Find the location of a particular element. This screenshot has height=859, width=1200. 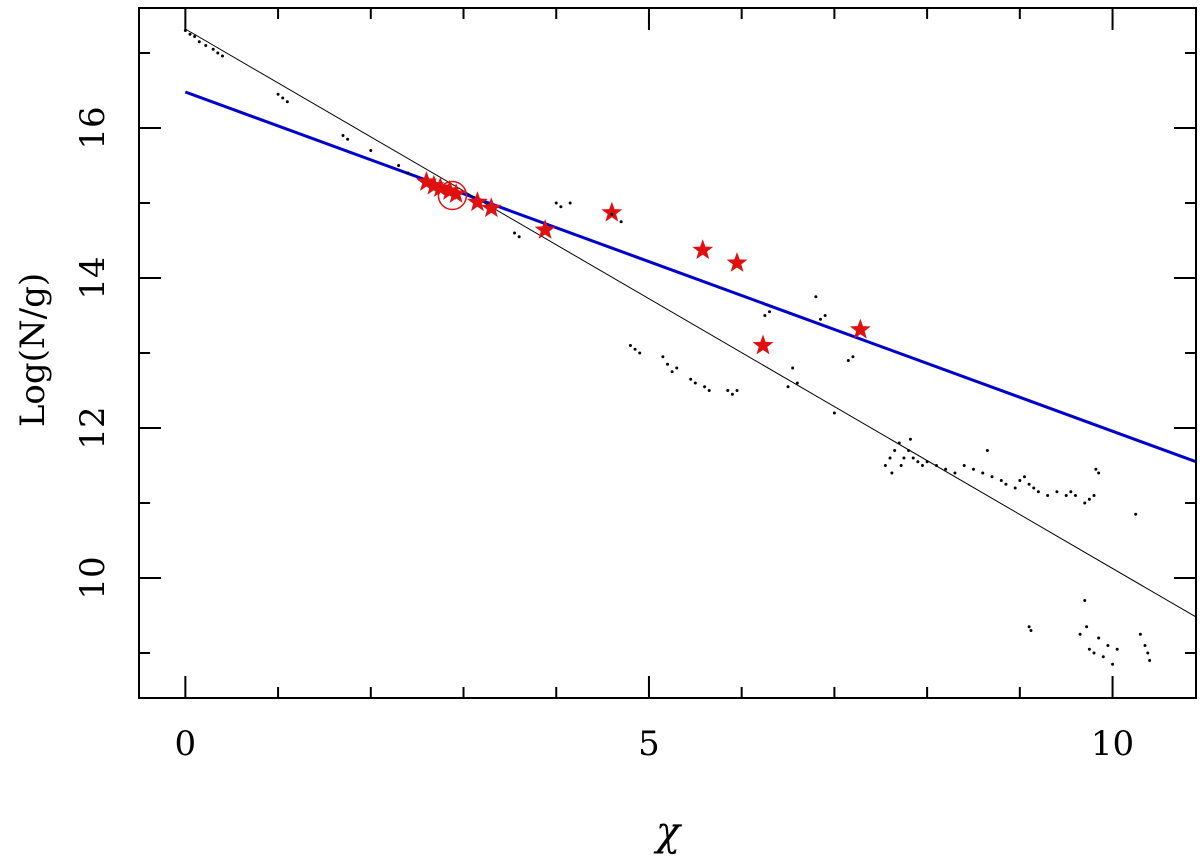

y-tick-label: 10 is located at coordinates (93, 577).